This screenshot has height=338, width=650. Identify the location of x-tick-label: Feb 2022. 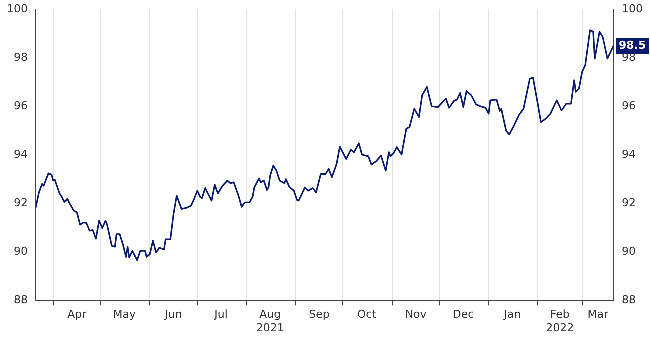
(560, 321).